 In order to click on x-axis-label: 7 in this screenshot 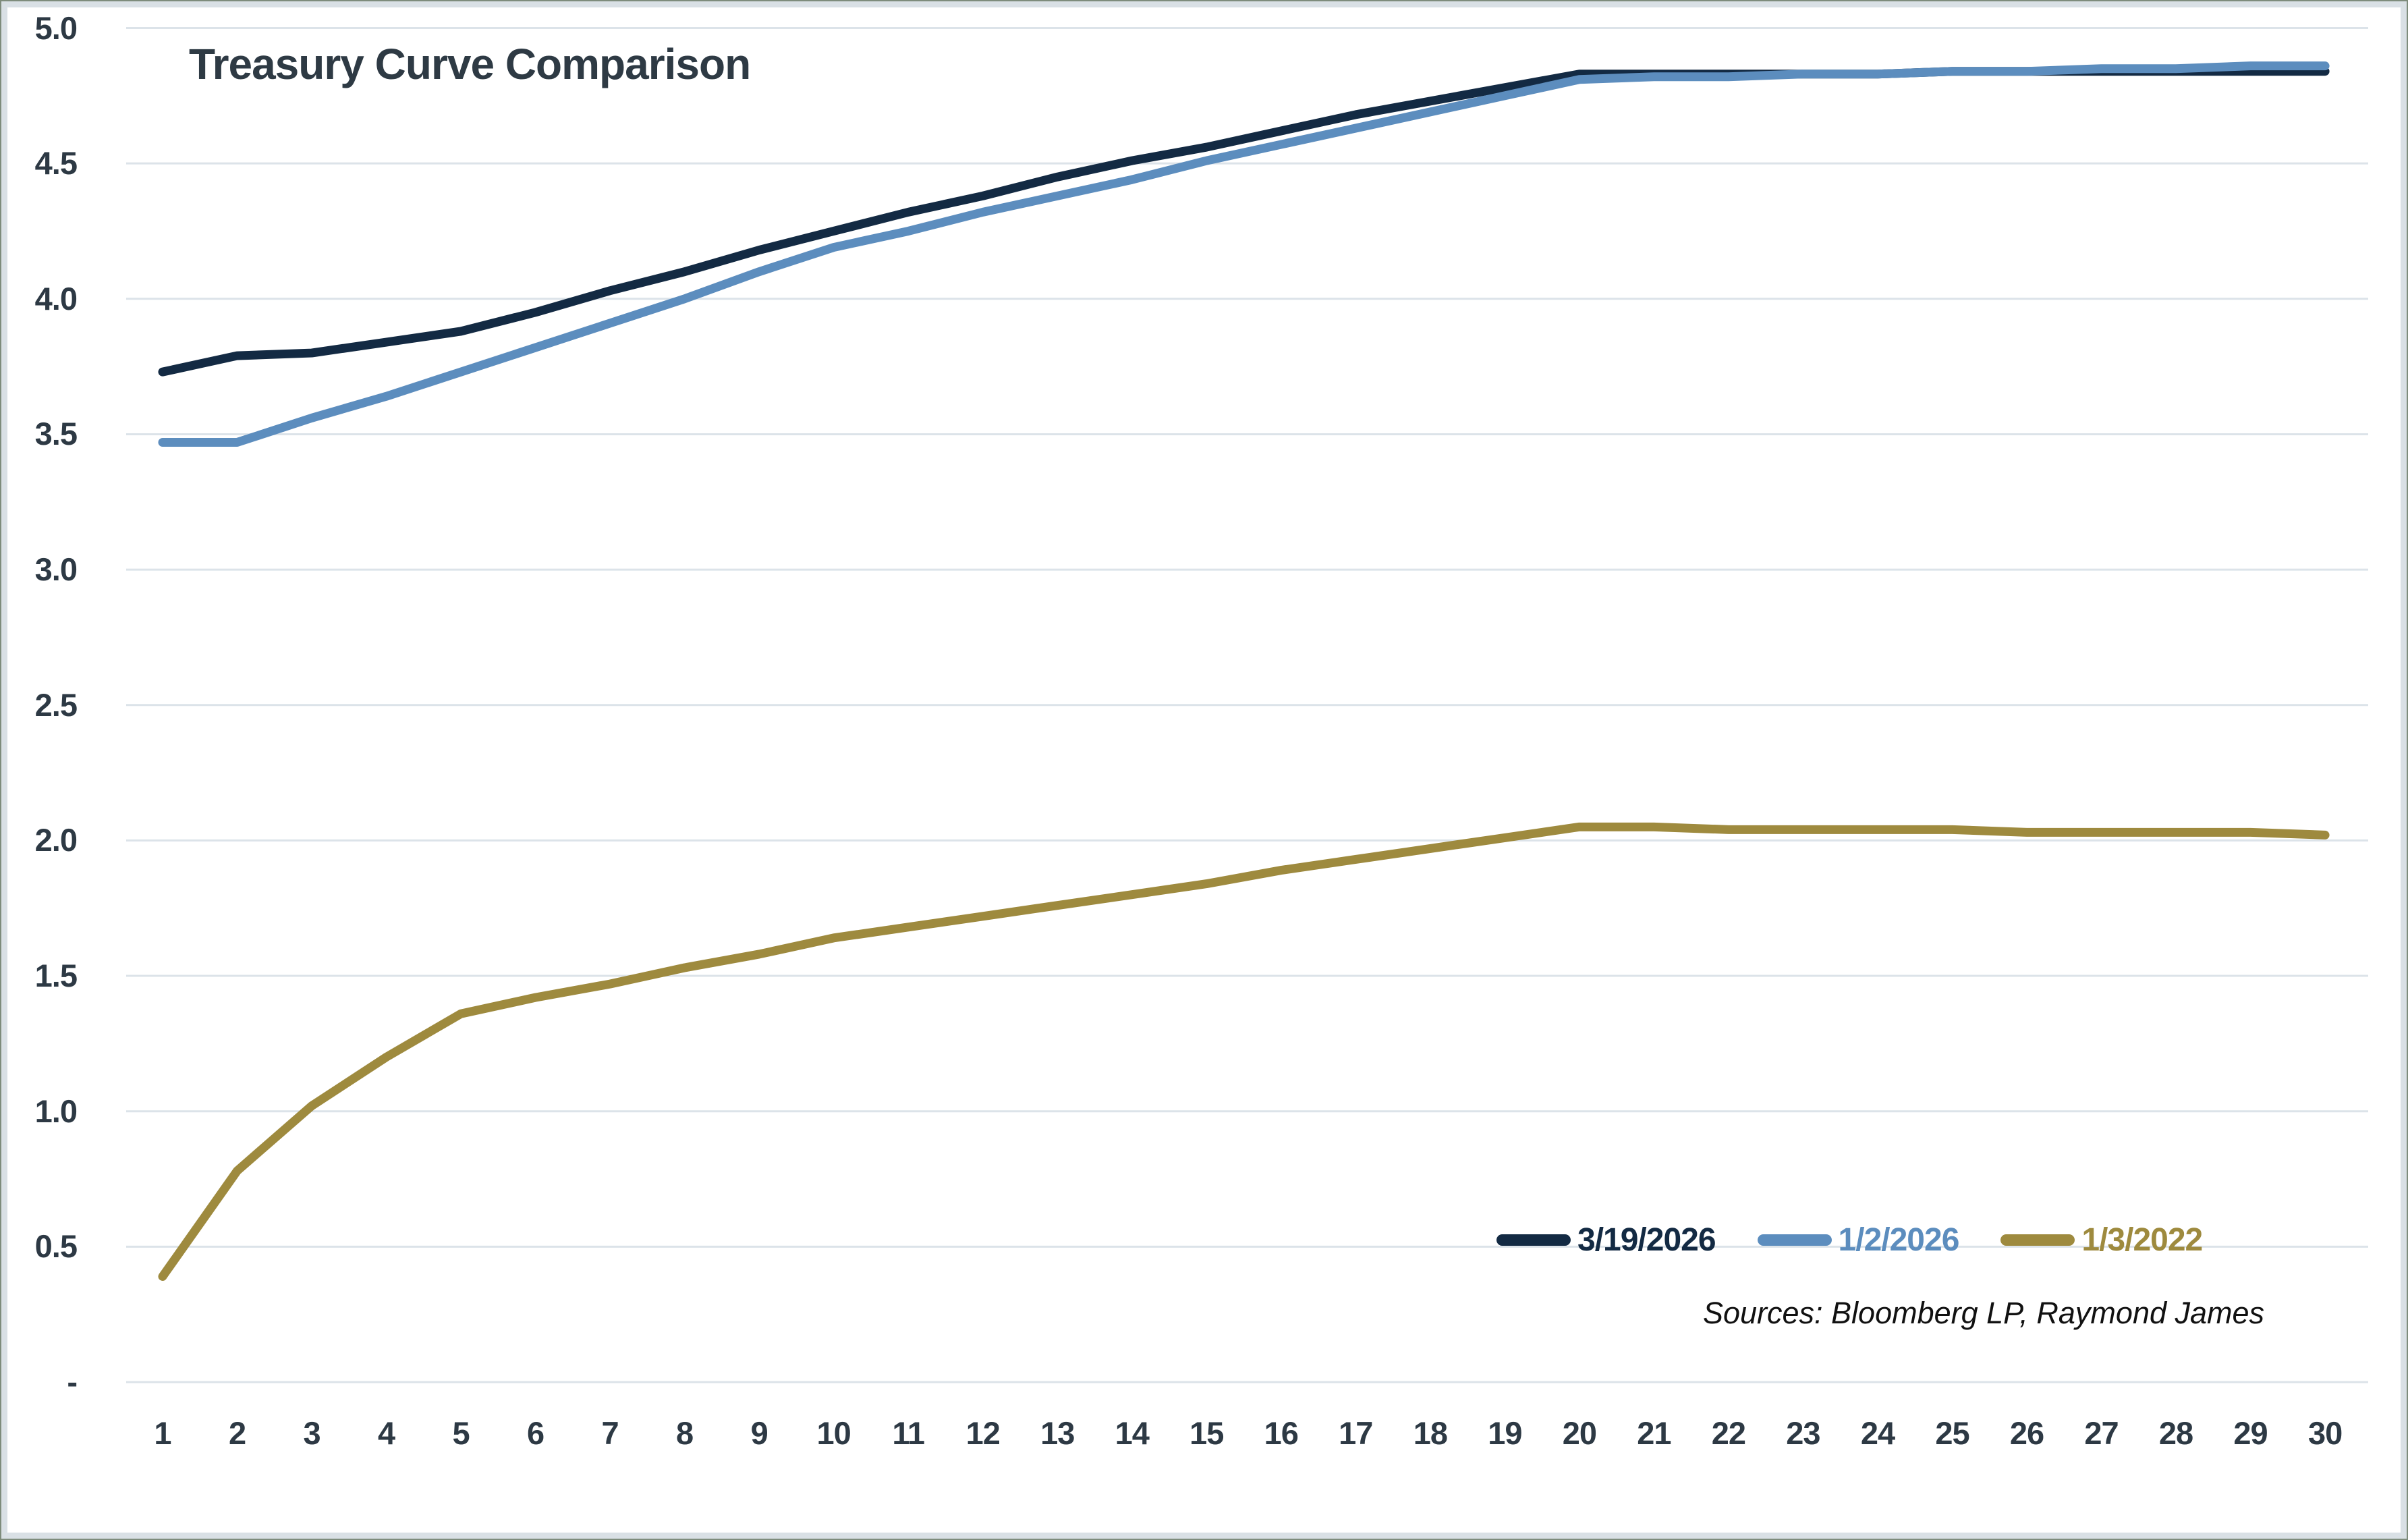, I will do `click(610, 1433)`.